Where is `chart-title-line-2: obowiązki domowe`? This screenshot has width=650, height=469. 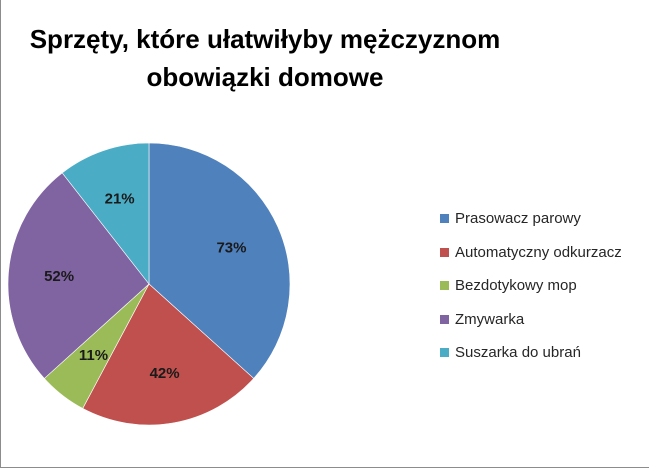 chart-title-line-2: obowiązki domowe is located at coordinates (265, 77).